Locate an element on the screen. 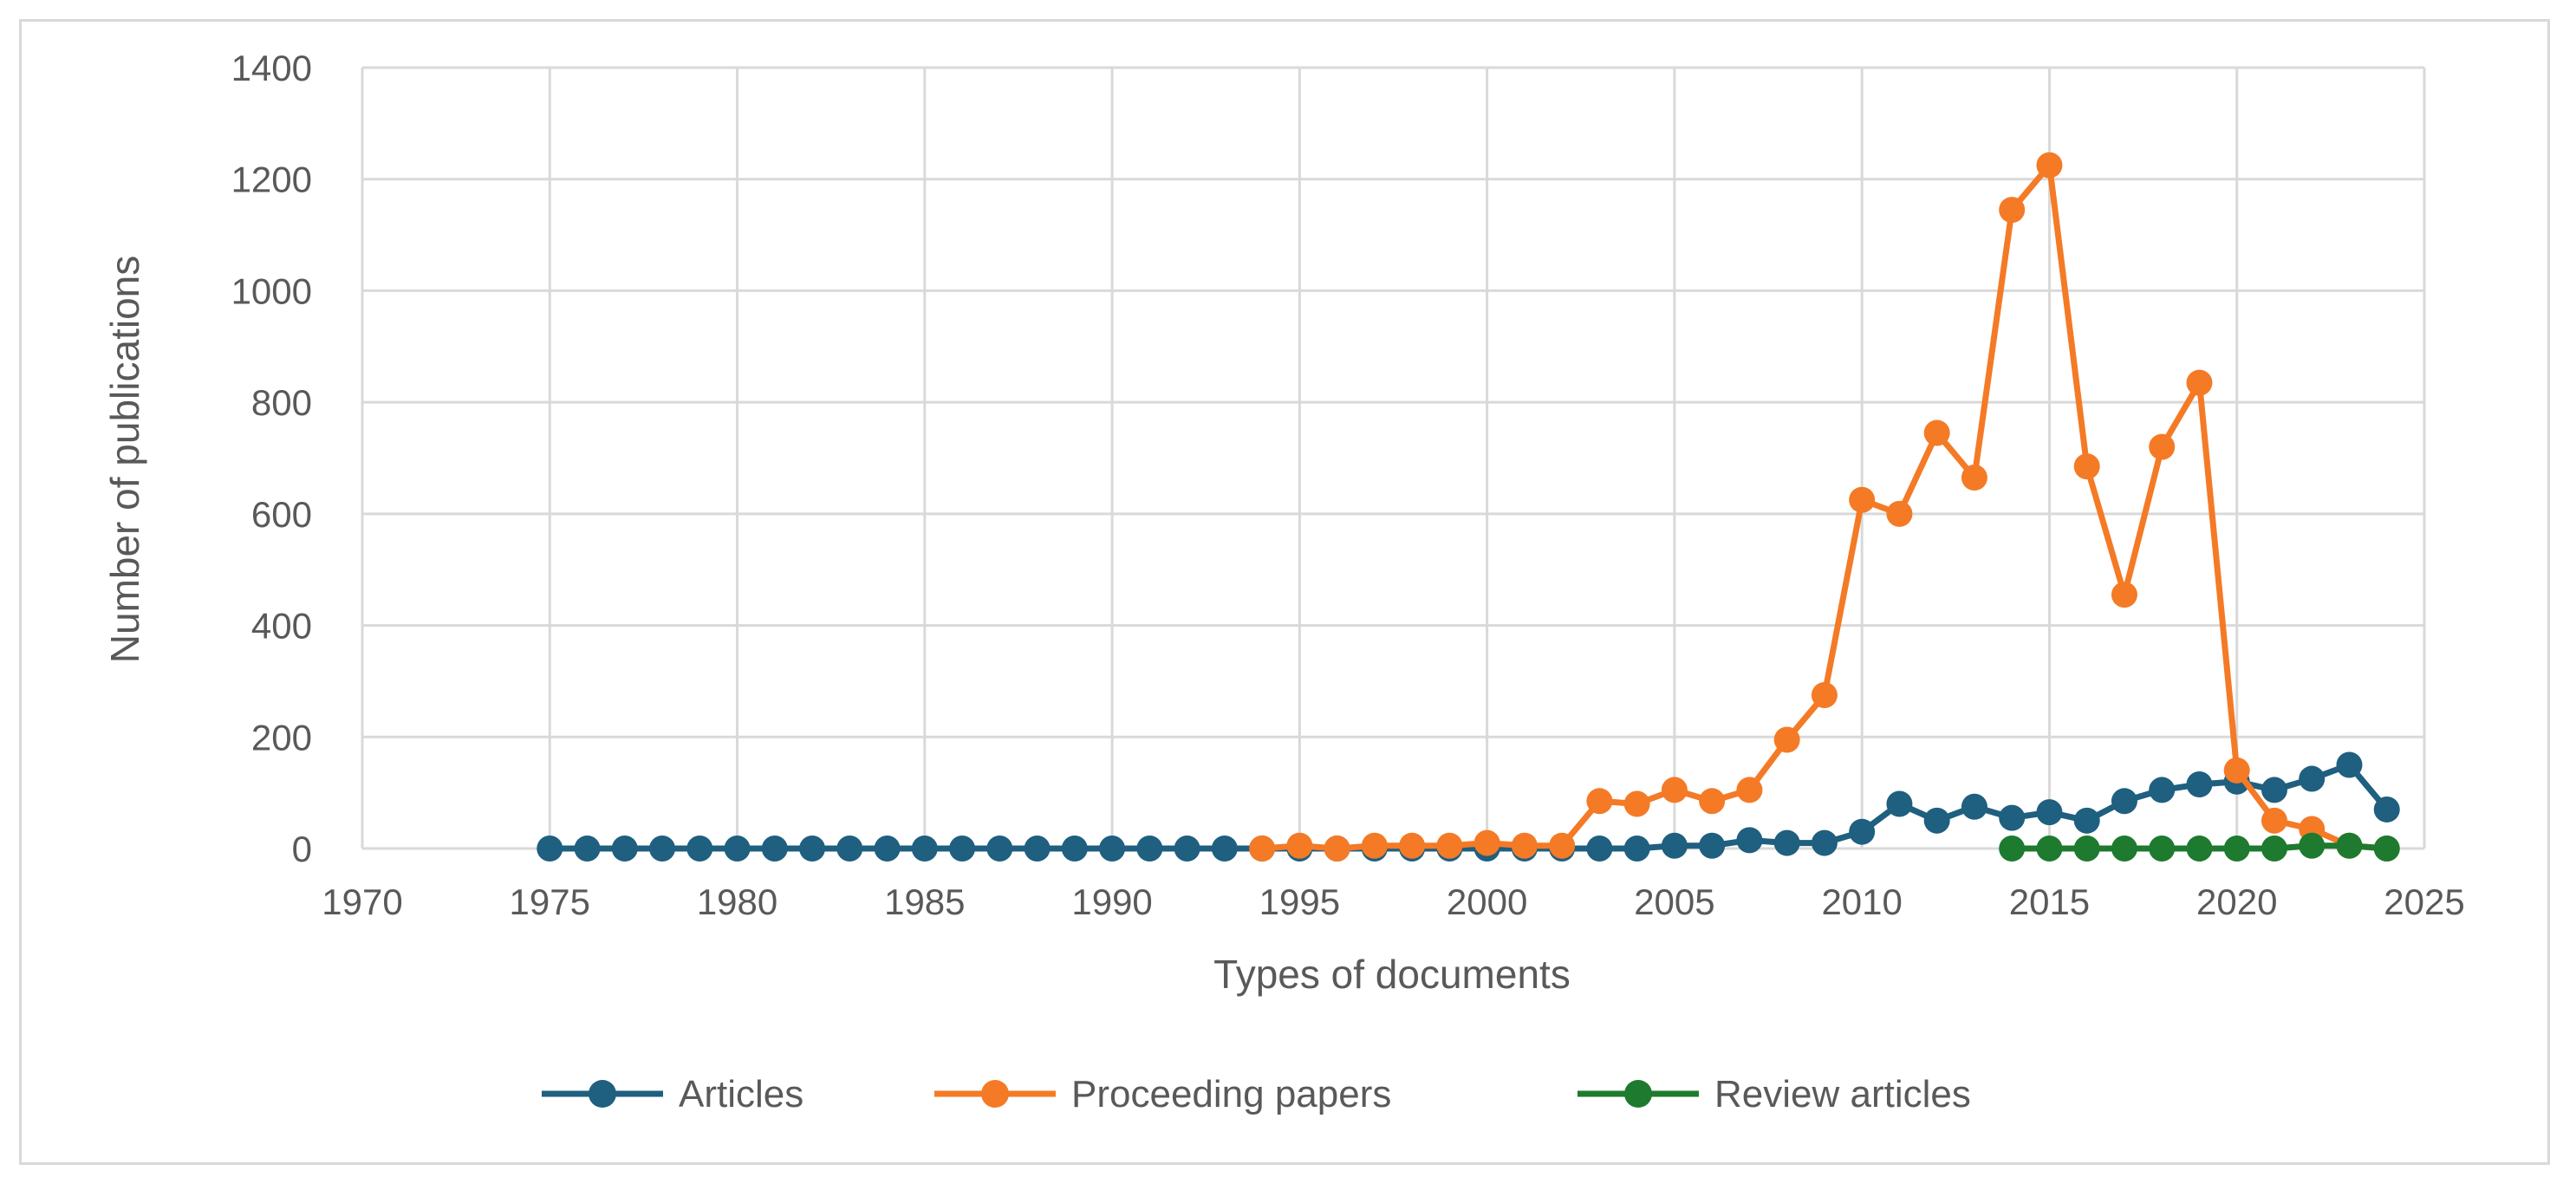  y-tick-label: 1400 is located at coordinates (271, 68).